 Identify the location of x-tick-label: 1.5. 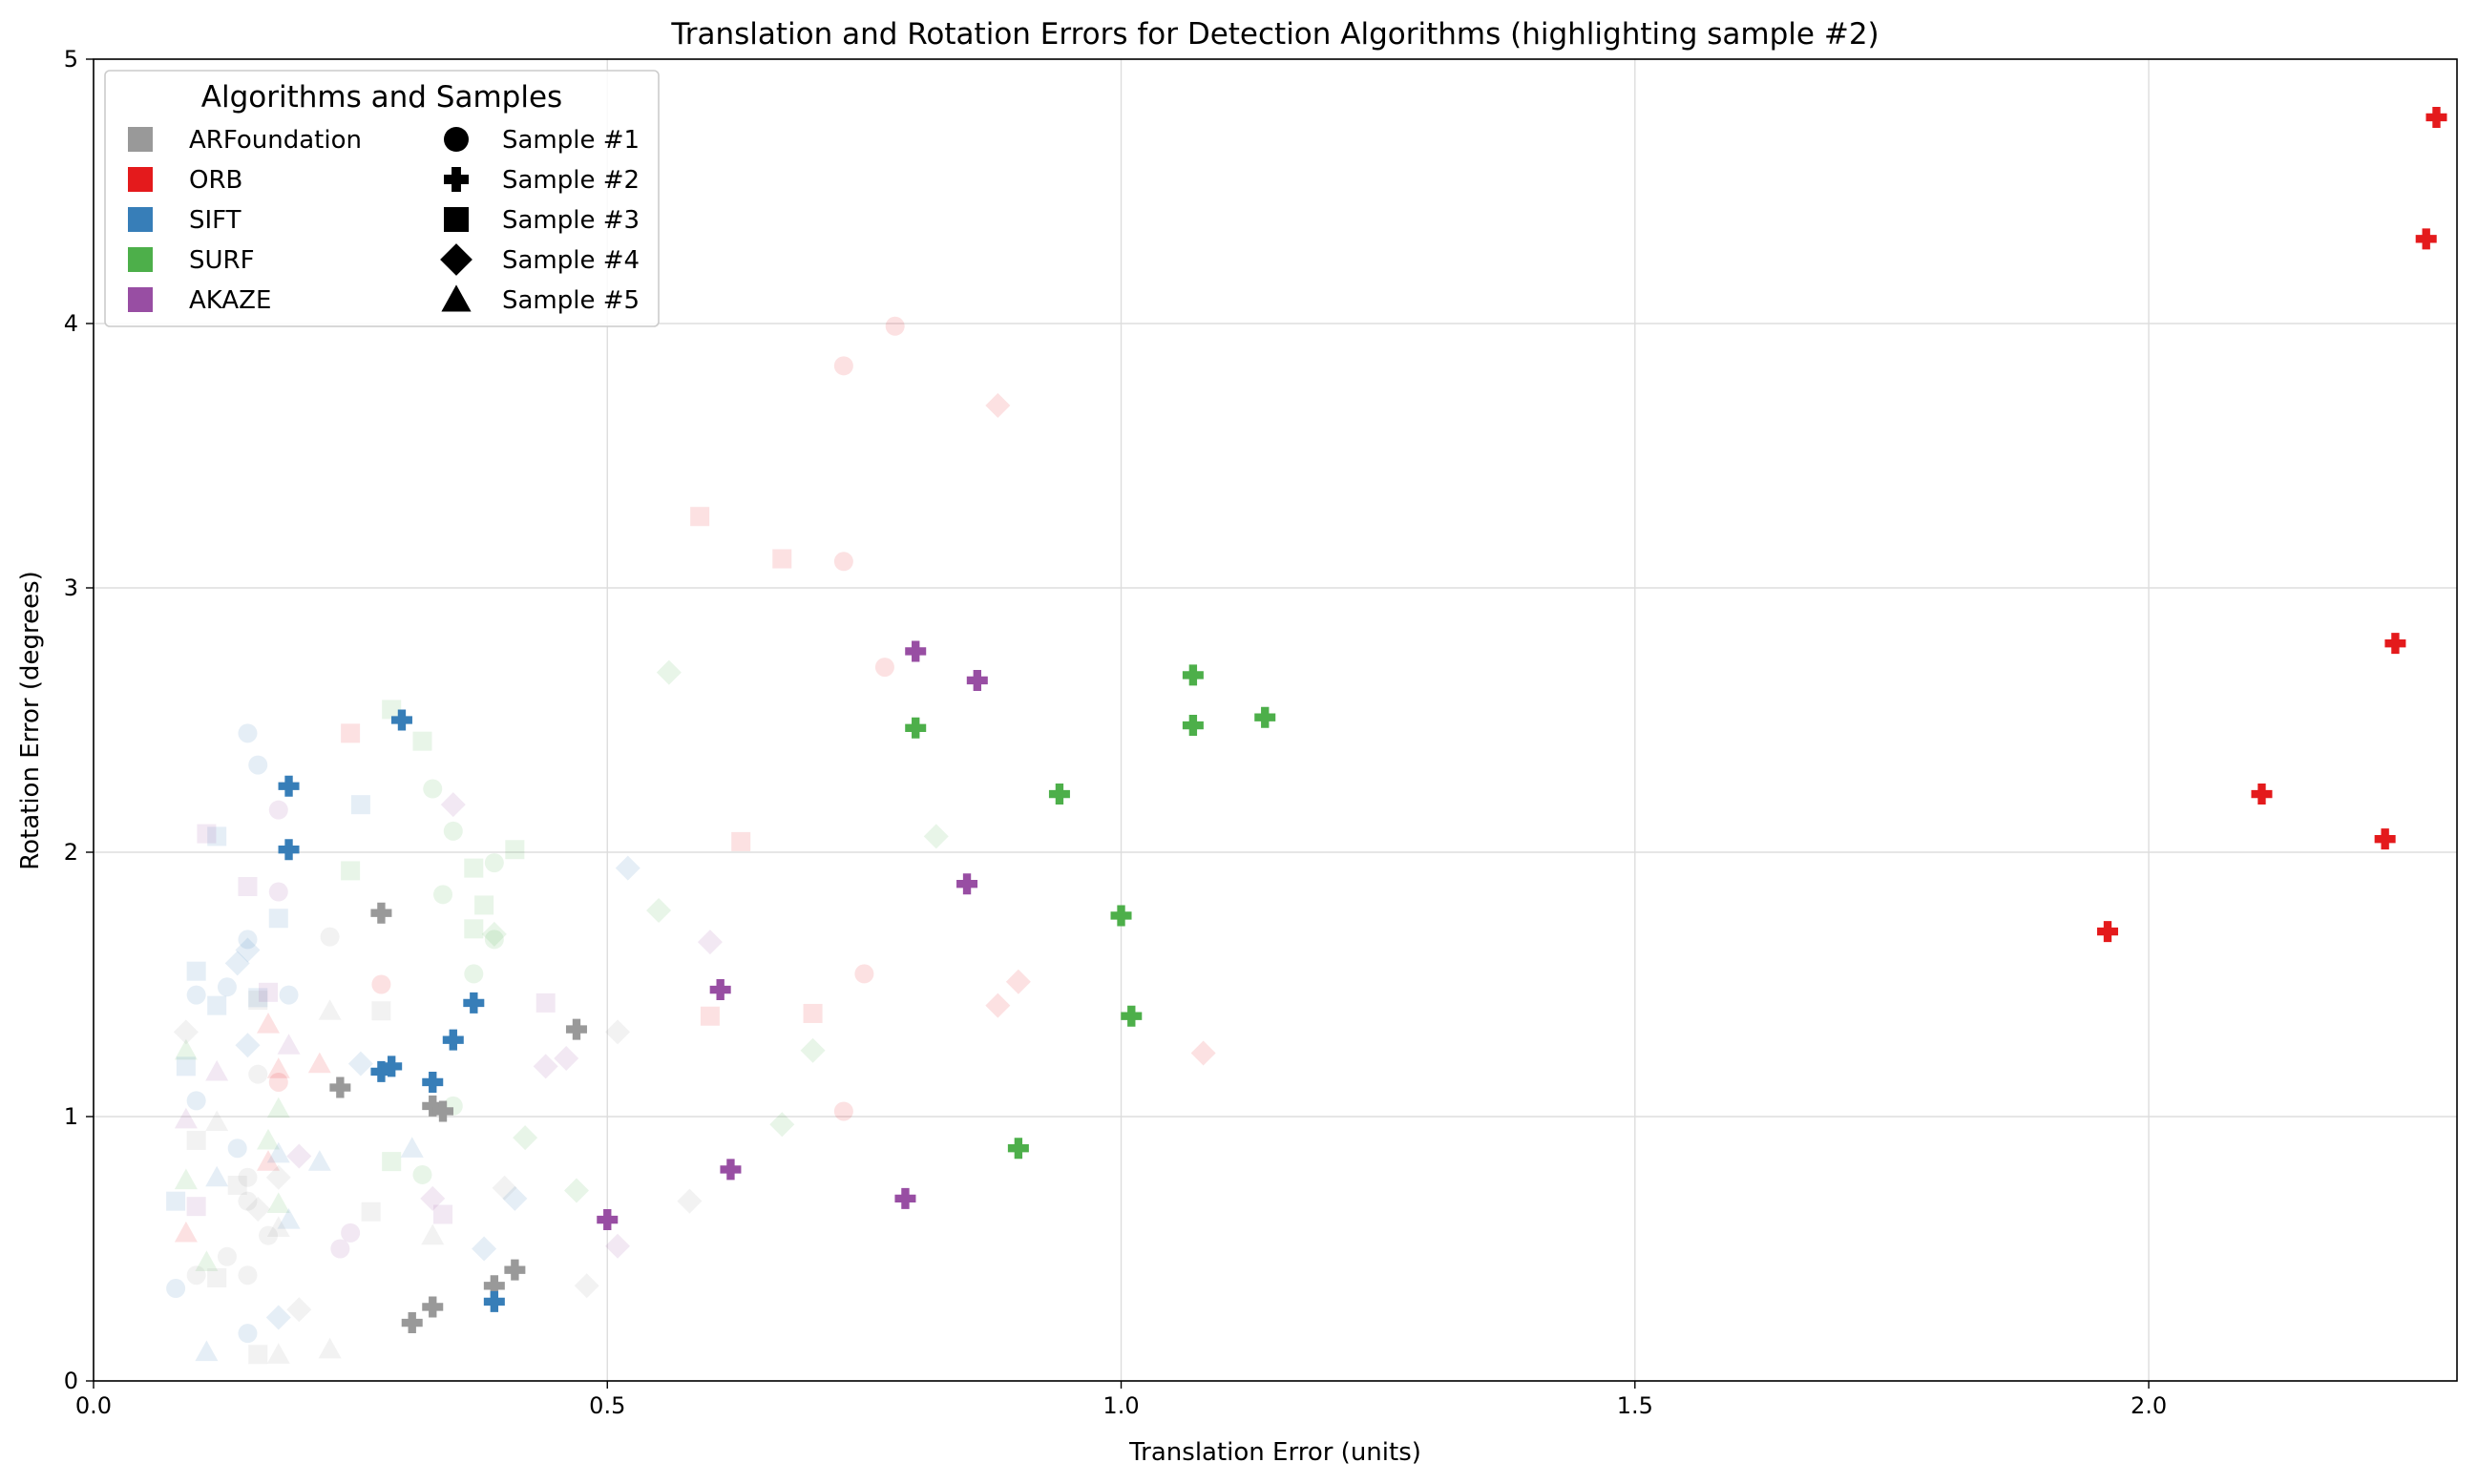
(1635, 1405).